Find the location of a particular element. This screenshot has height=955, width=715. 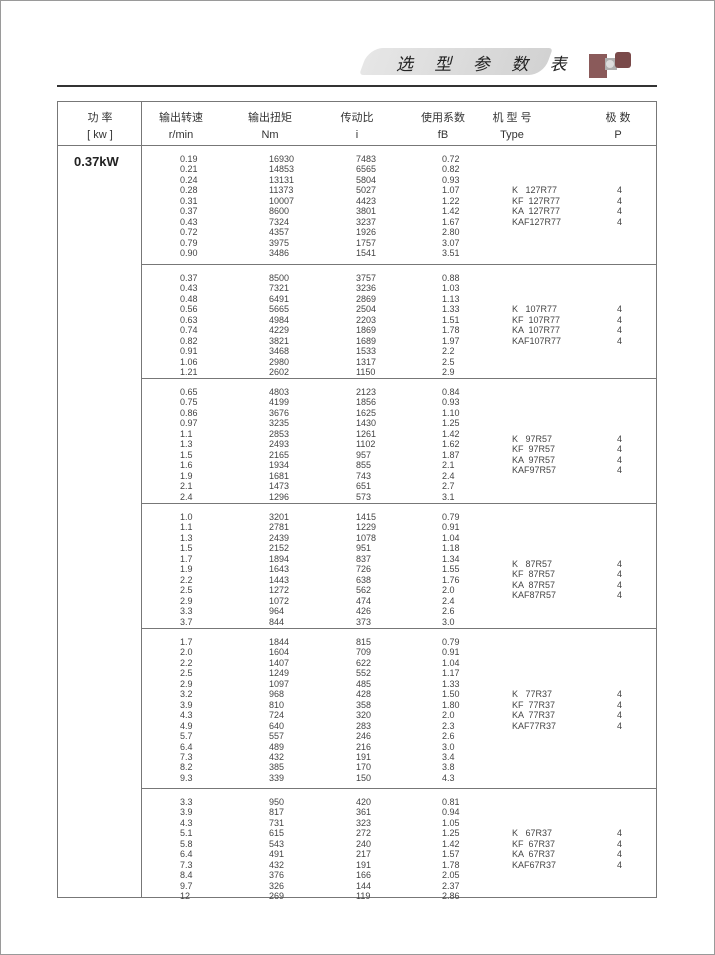

speed-cell: 0.86 is located at coordinates (189, 412).